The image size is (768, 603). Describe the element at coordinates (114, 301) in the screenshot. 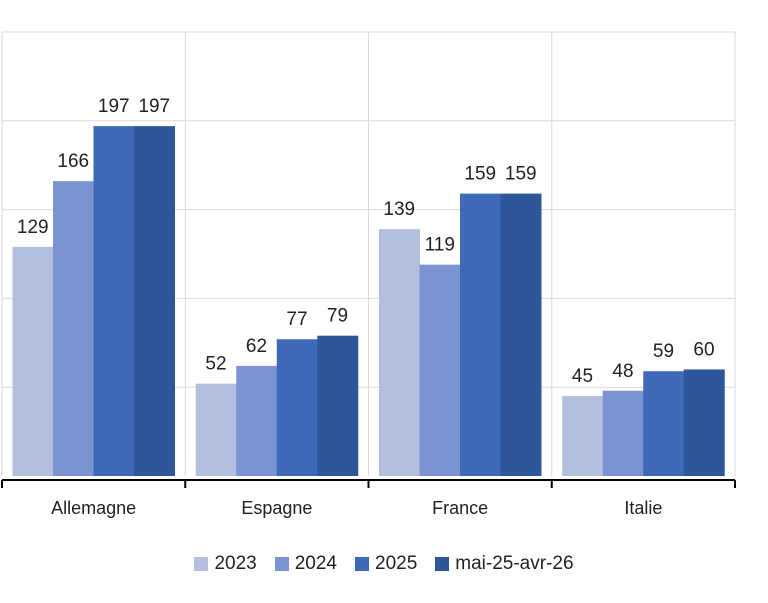

I see `bar-allemagne-2025` at that location.